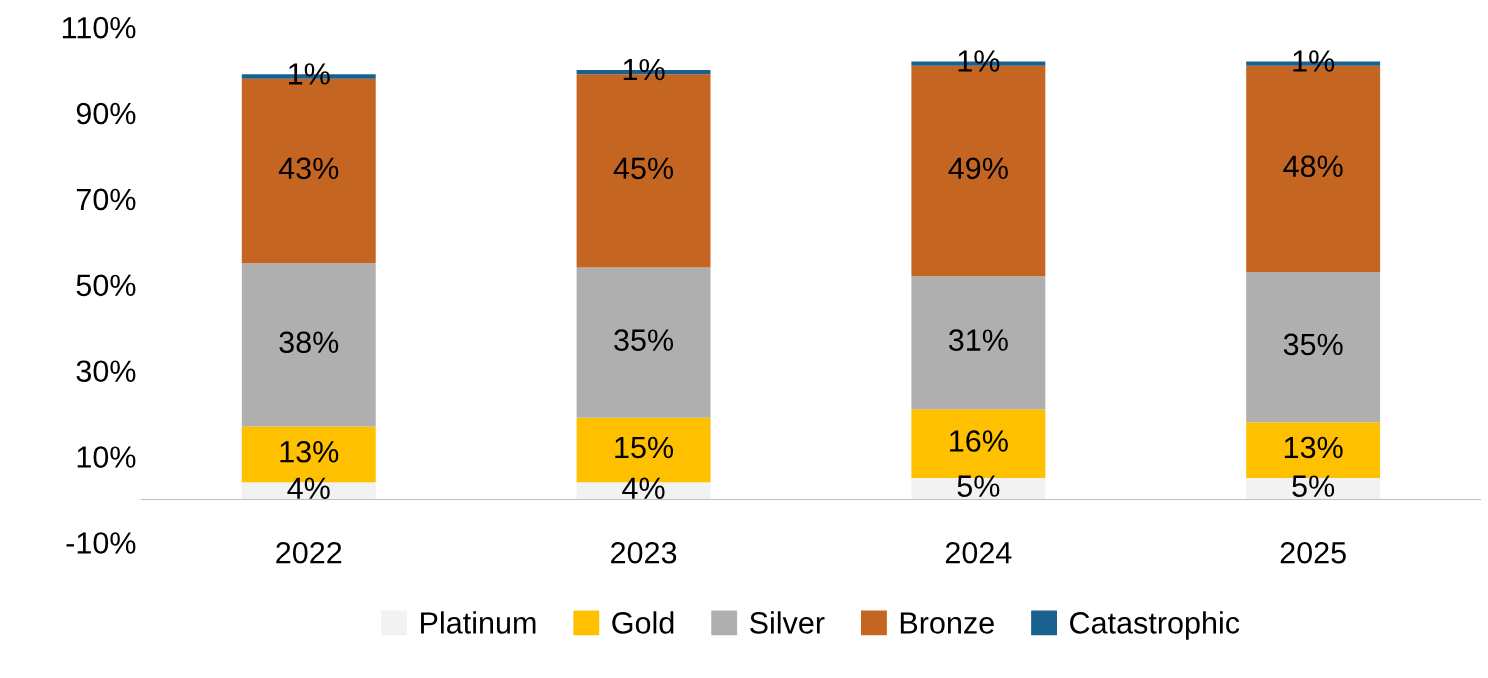  What do you see at coordinates (644, 447) in the screenshot?
I see `data-label: 15%` at bounding box center [644, 447].